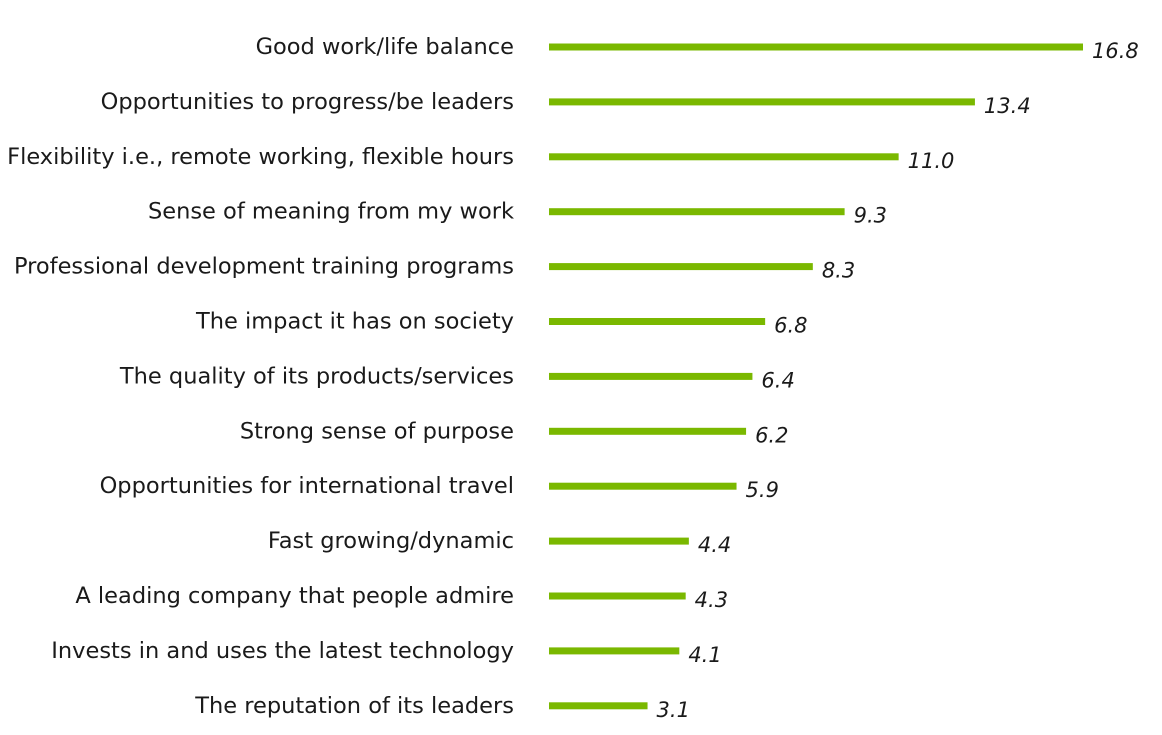  Describe the element at coordinates (931, 161) in the screenshot. I see `value-label: 11.0` at that location.